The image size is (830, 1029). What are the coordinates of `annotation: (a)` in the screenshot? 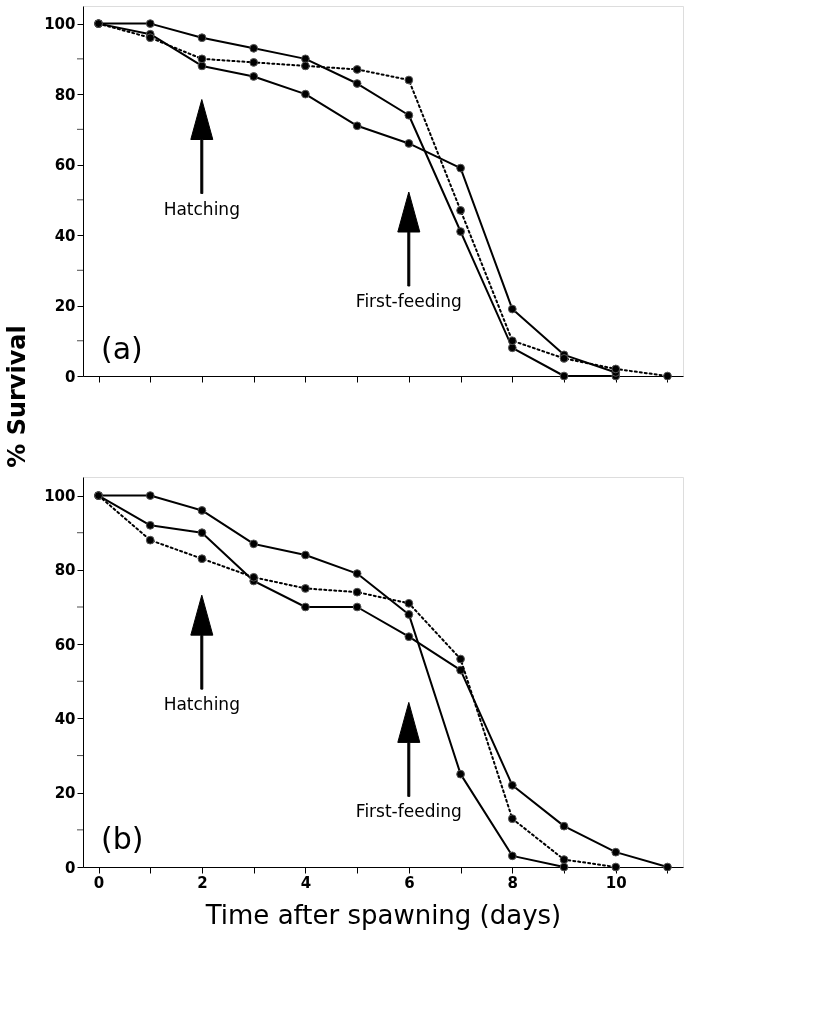 It's located at (122, 349).